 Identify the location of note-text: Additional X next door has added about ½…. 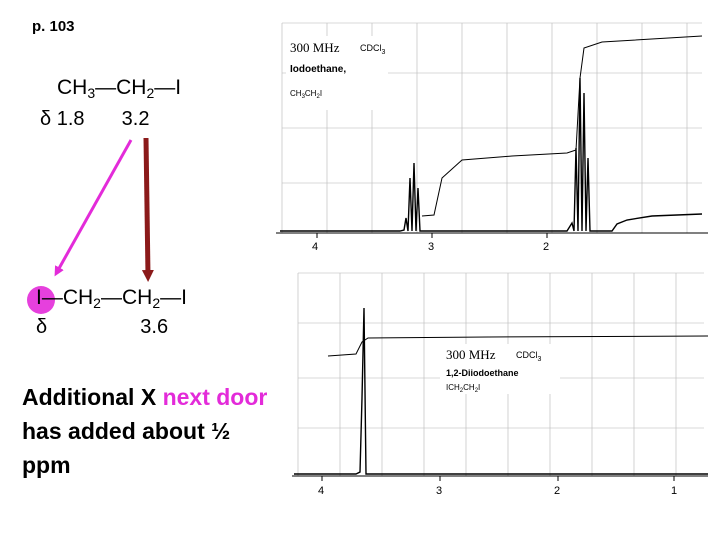
(182, 431).